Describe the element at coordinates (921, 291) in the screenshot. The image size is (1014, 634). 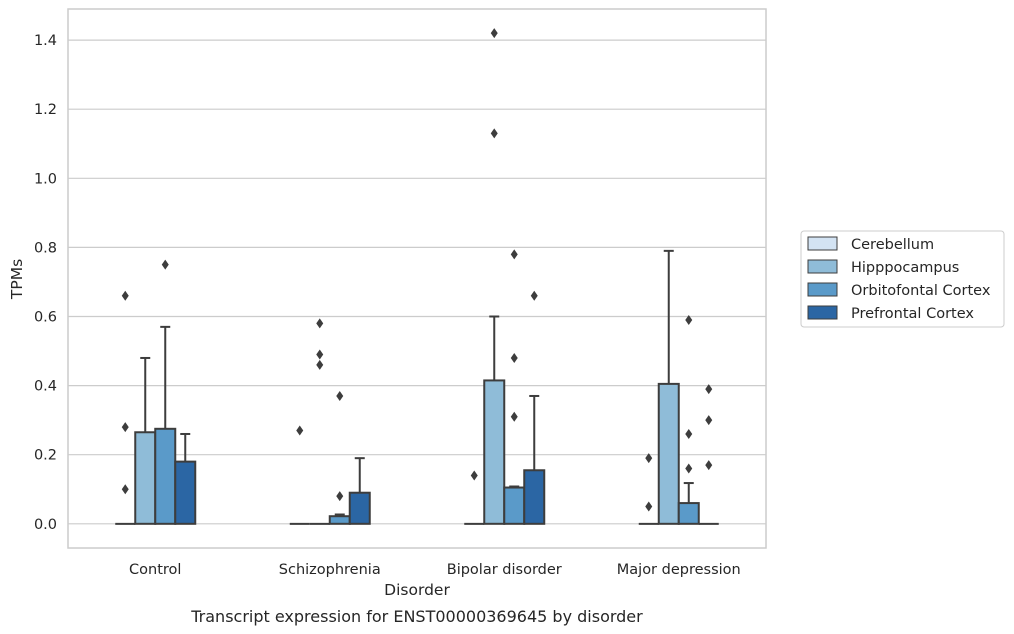
I see `legend-label: Orbitofontal Cortex` at that location.